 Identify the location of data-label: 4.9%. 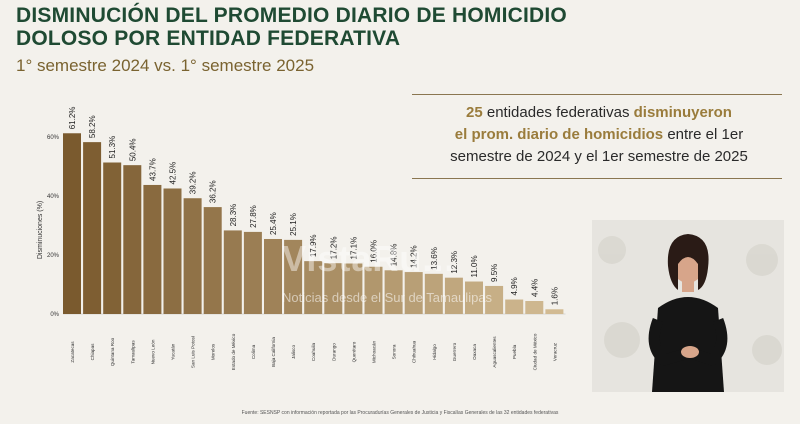
(514, 286).